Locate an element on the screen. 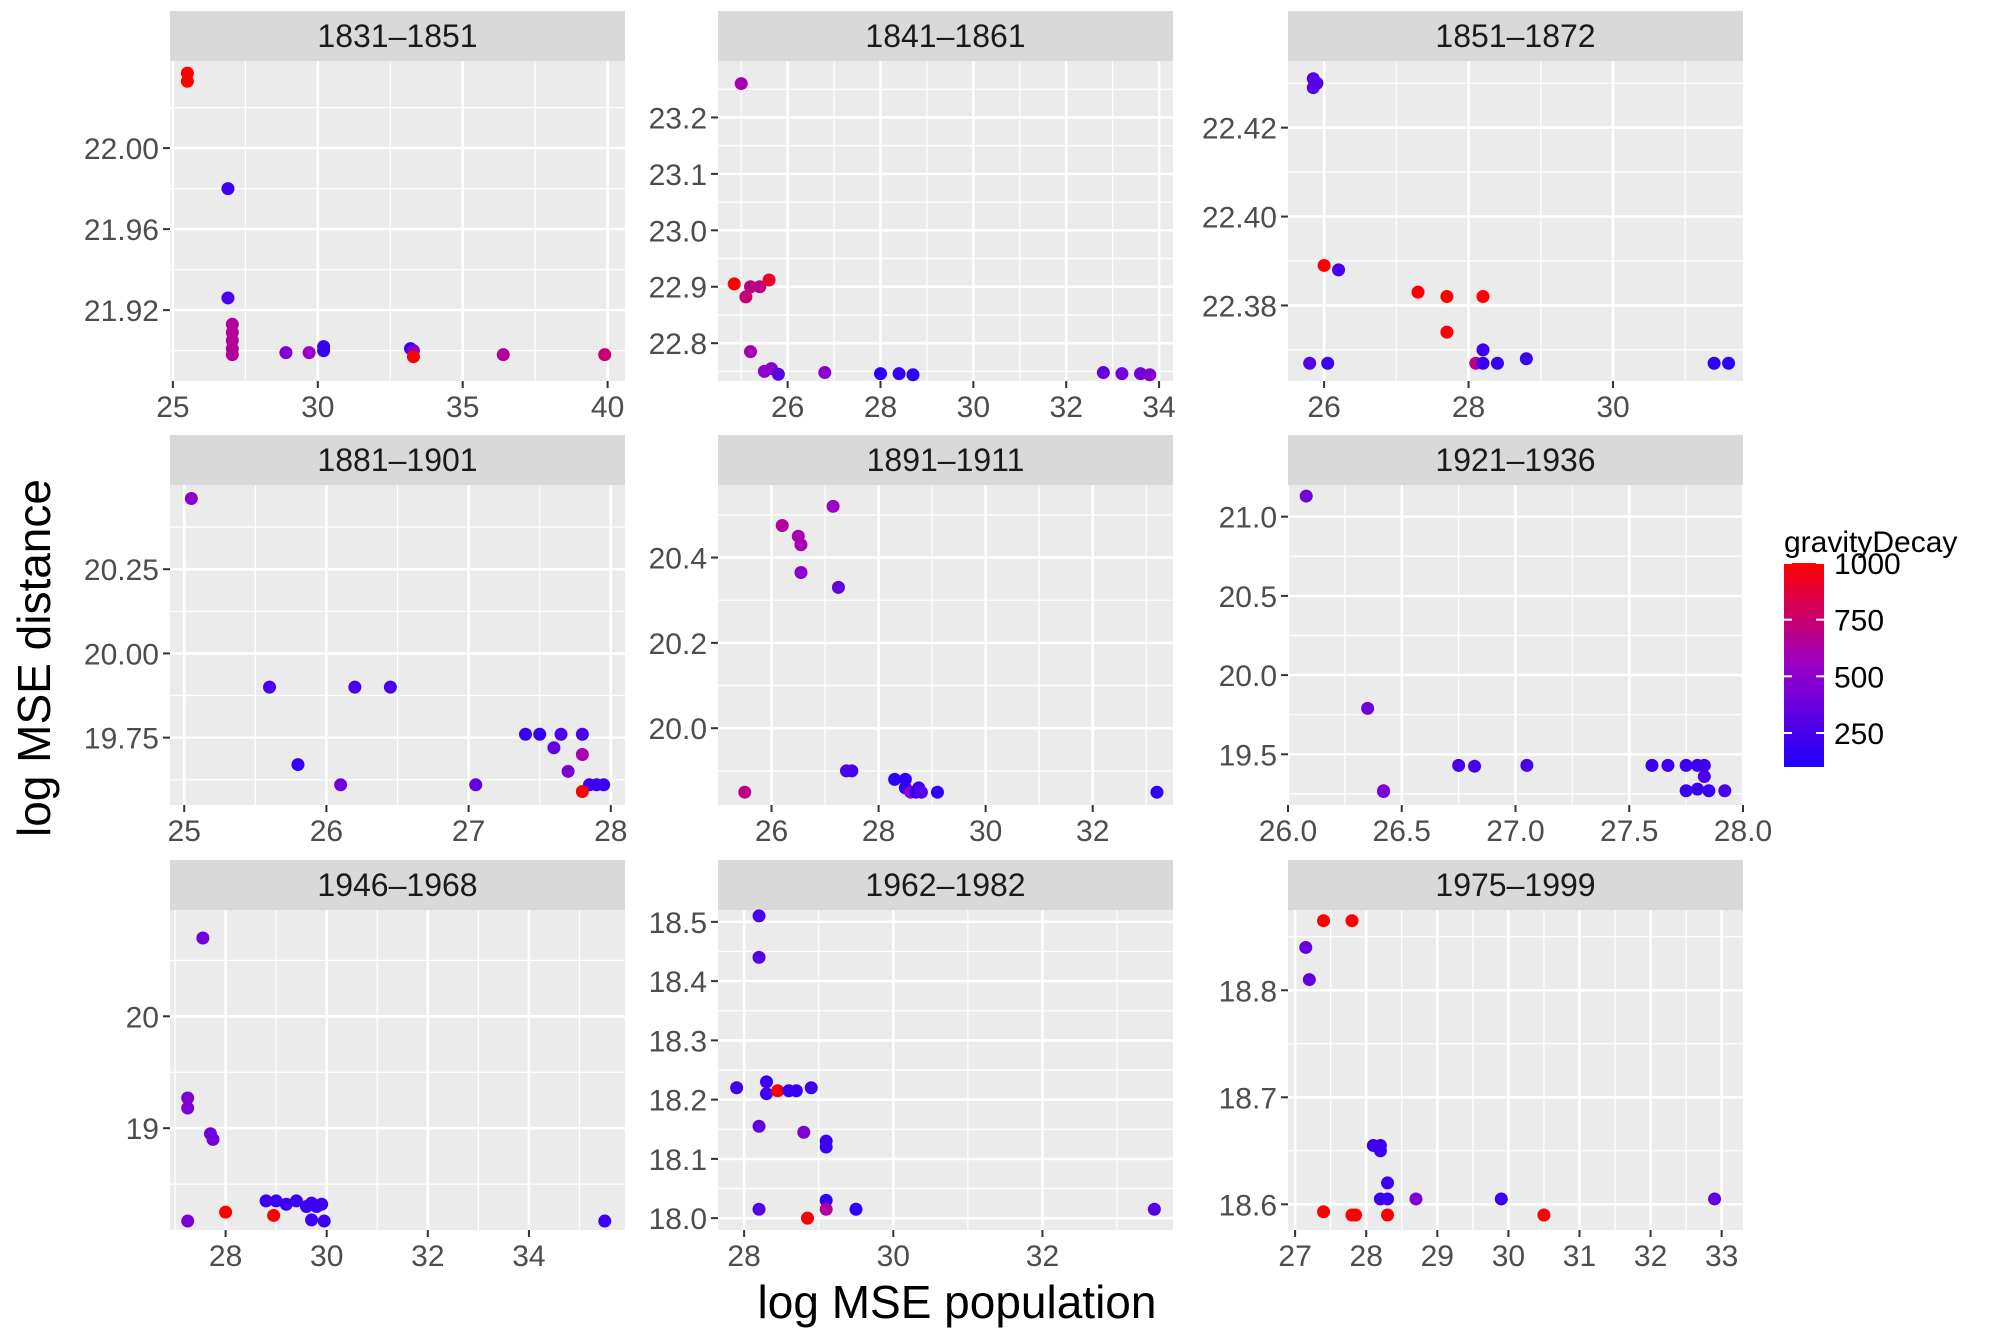 Image resolution: width=2000 pixels, height=1332 pixels. facet-panel: 1831–1851 25 30 35 40 21.92 21.96 22.00 is located at coordinates (354, 217).